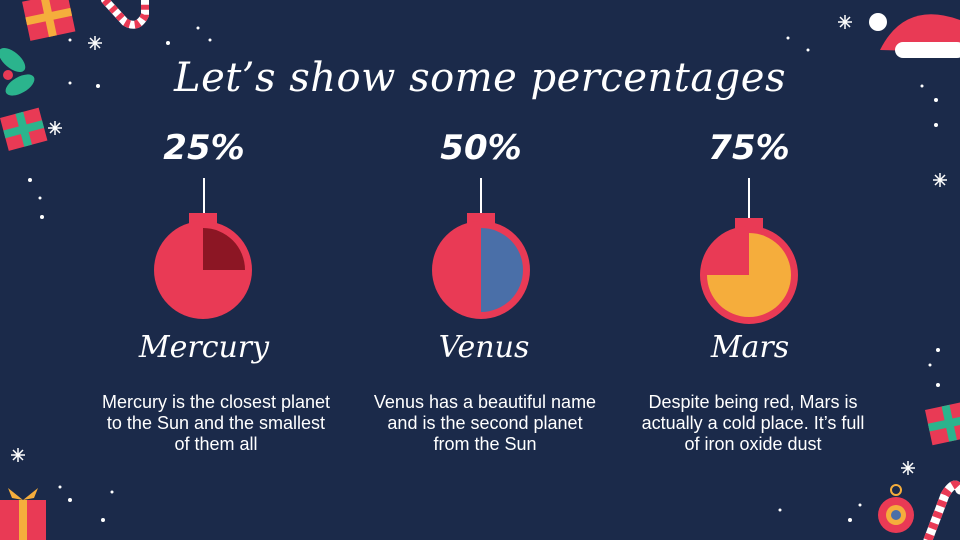 This screenshot has height=540, width=960. I want to click on pie-slice-mars, so click(749, 275).